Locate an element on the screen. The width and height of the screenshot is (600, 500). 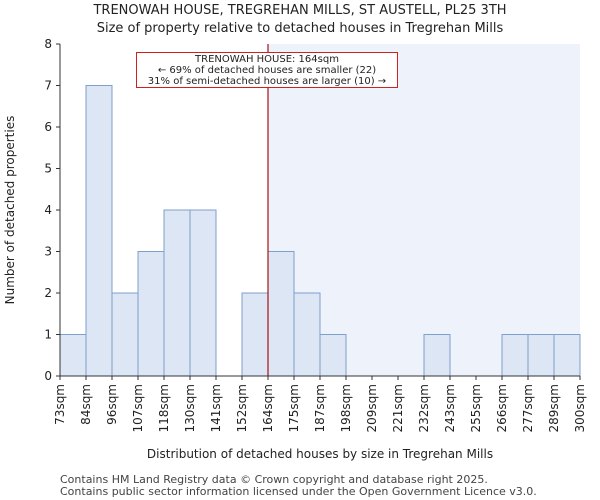
y-tick-label: 2 is located at coordinates (48, 293).